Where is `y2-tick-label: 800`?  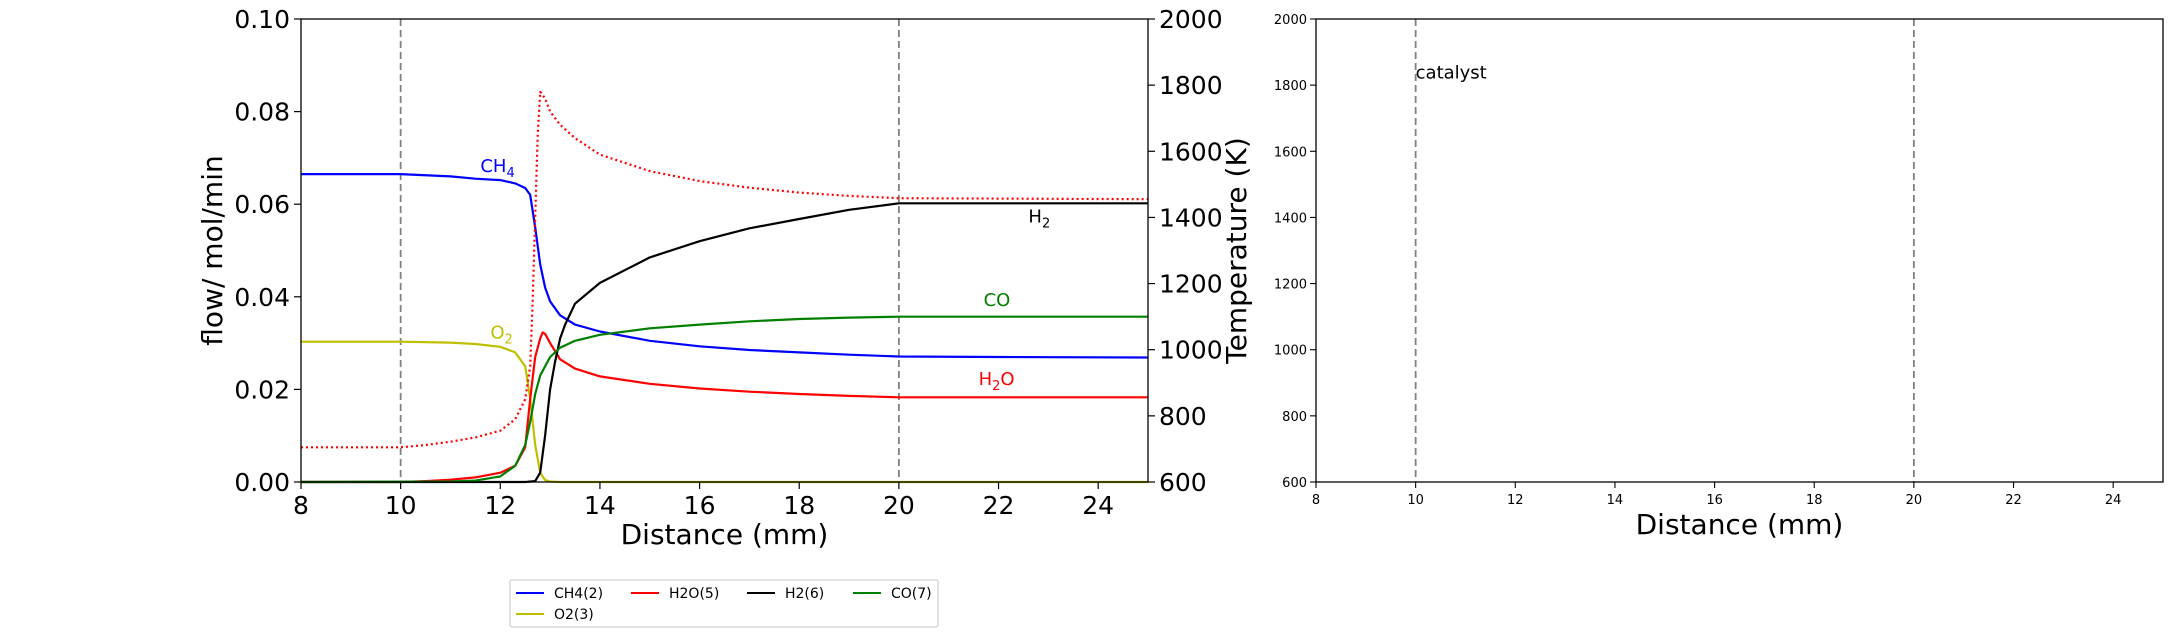 y2-tick-label: 800 is located at coordinates (1183, 416).